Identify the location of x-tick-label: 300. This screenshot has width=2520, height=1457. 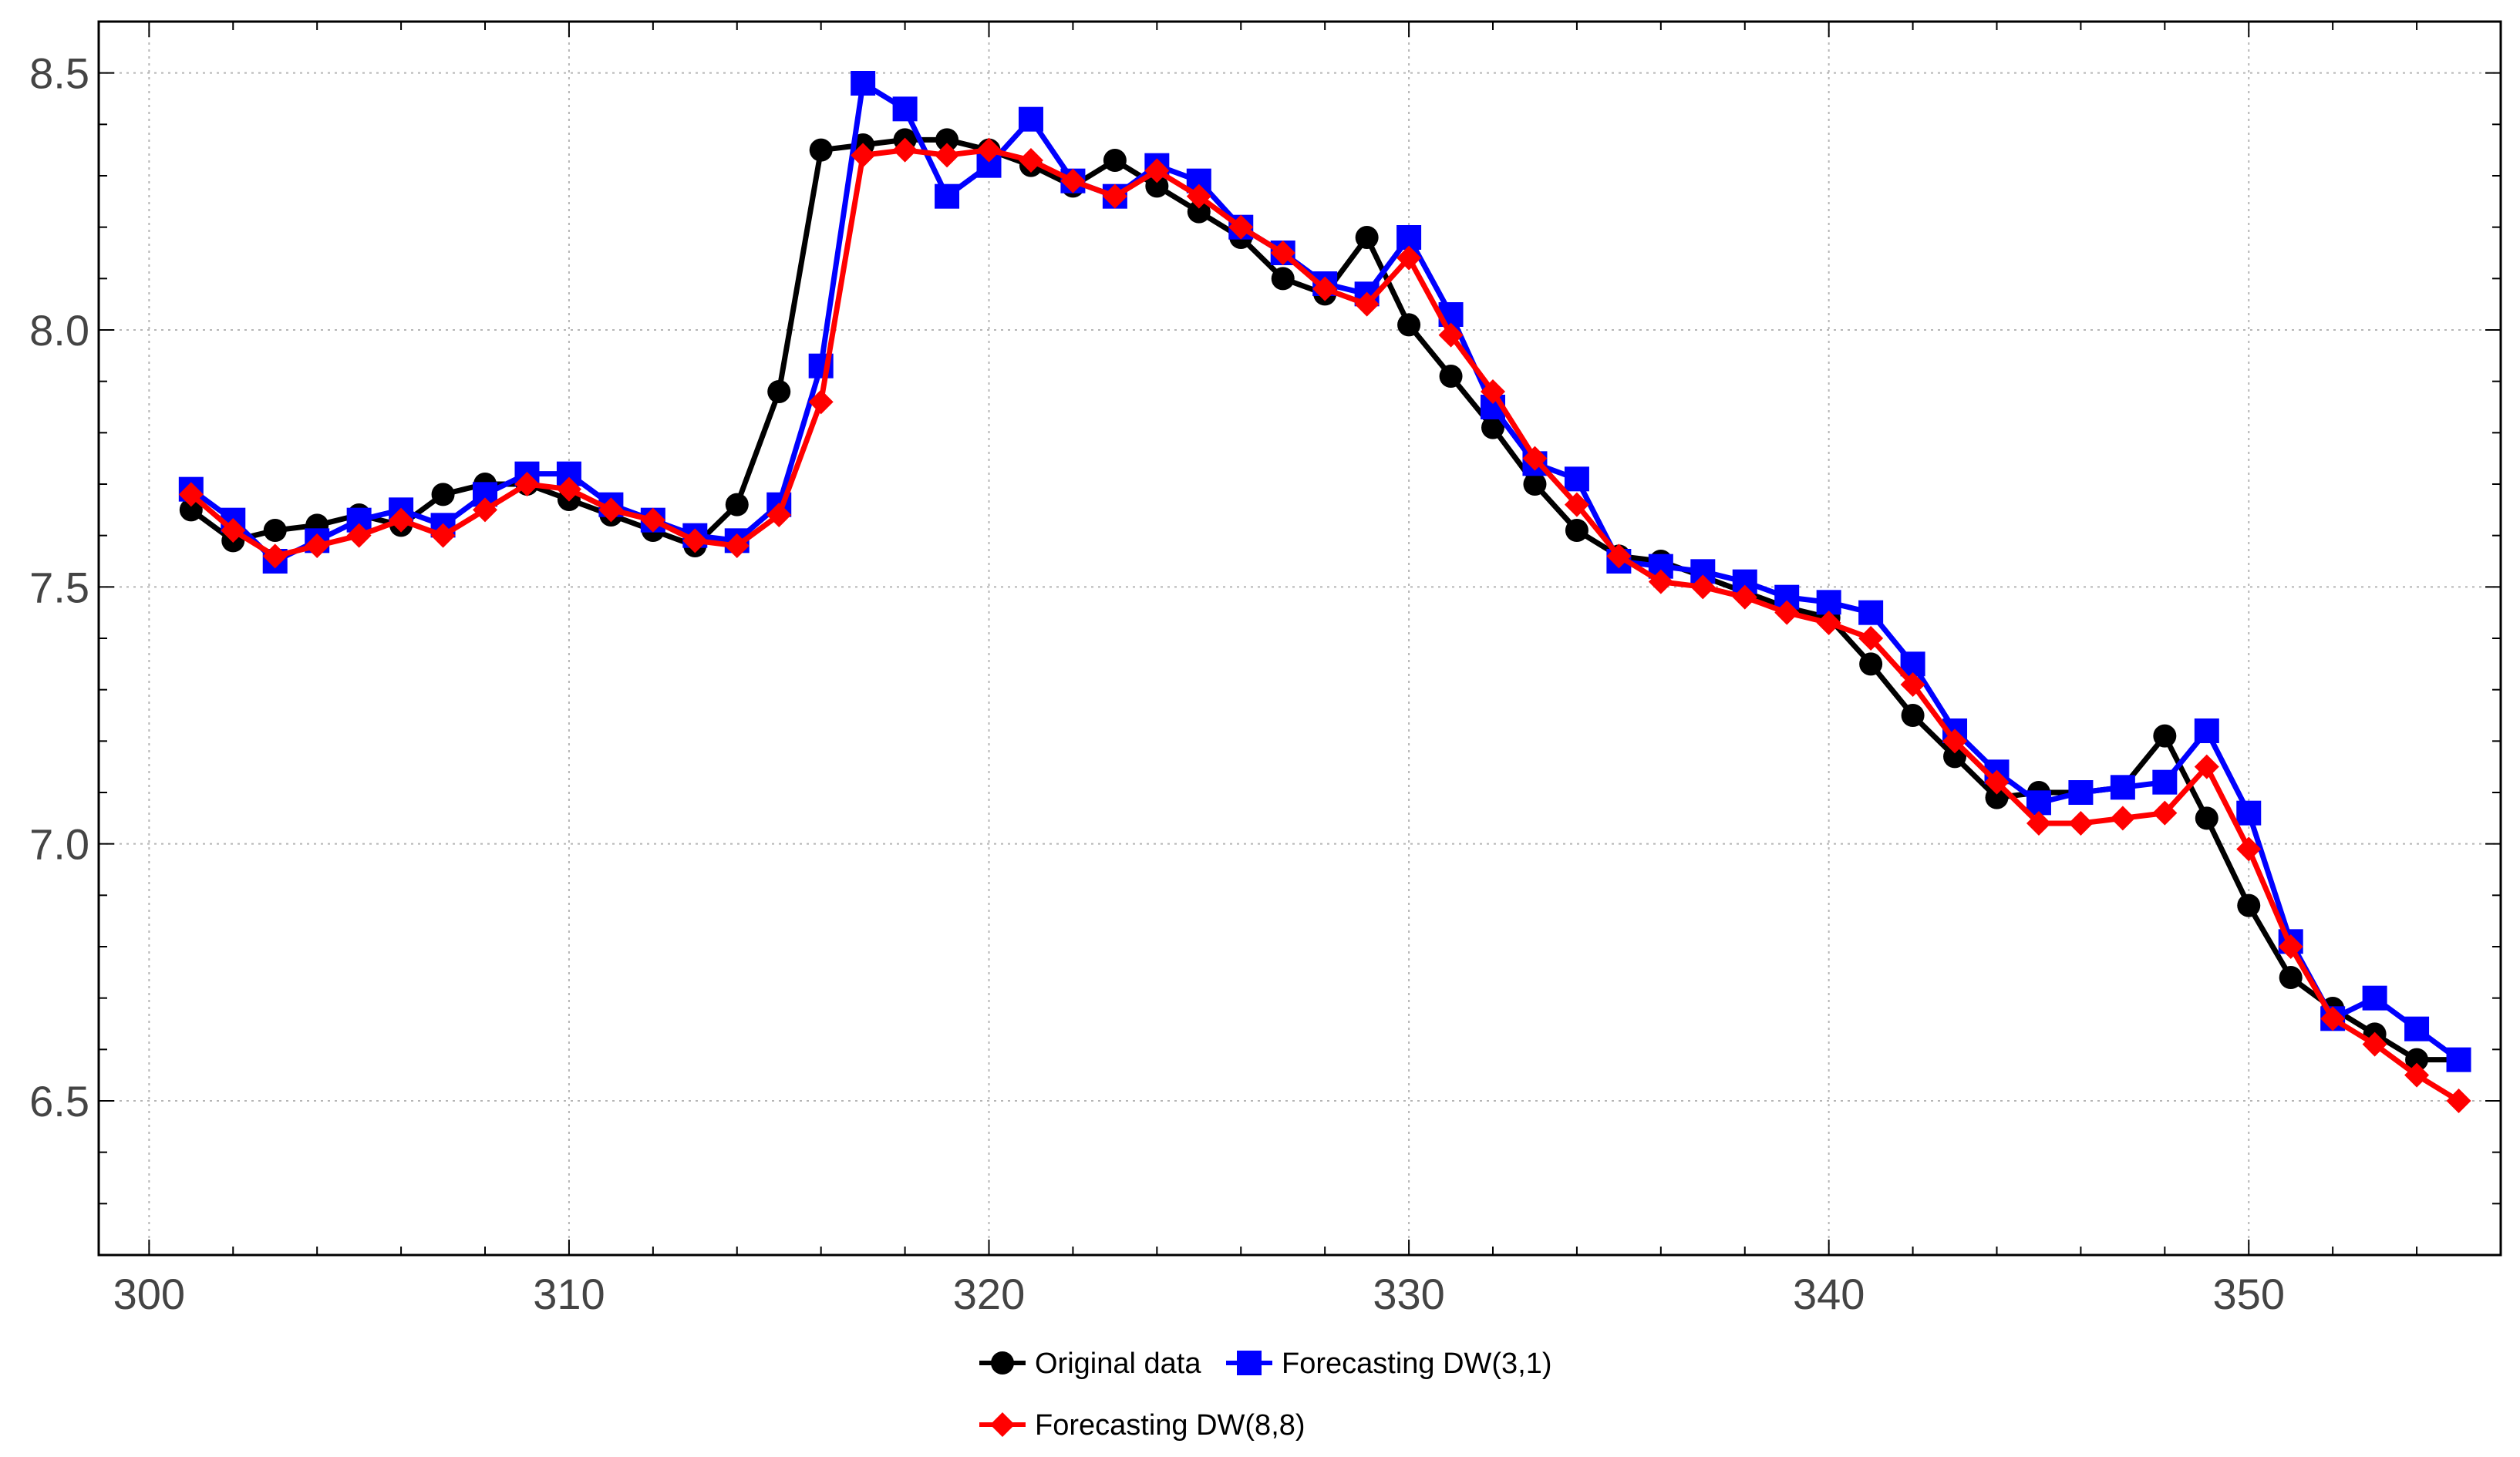
(149, 1294).